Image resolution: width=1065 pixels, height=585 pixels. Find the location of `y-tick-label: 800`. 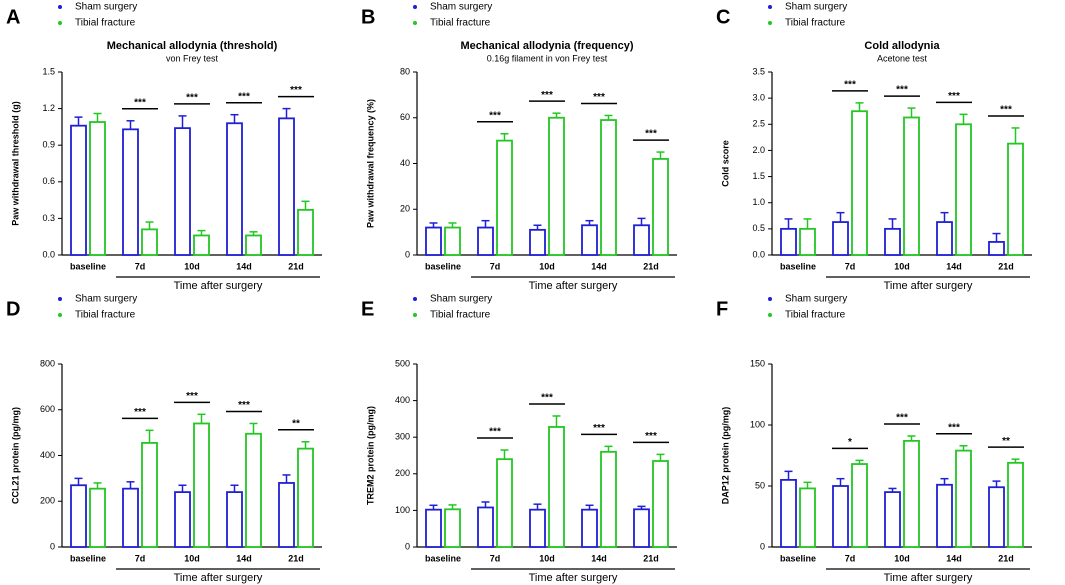

y-tick-label: 800 is located at coordinates (47, 363).